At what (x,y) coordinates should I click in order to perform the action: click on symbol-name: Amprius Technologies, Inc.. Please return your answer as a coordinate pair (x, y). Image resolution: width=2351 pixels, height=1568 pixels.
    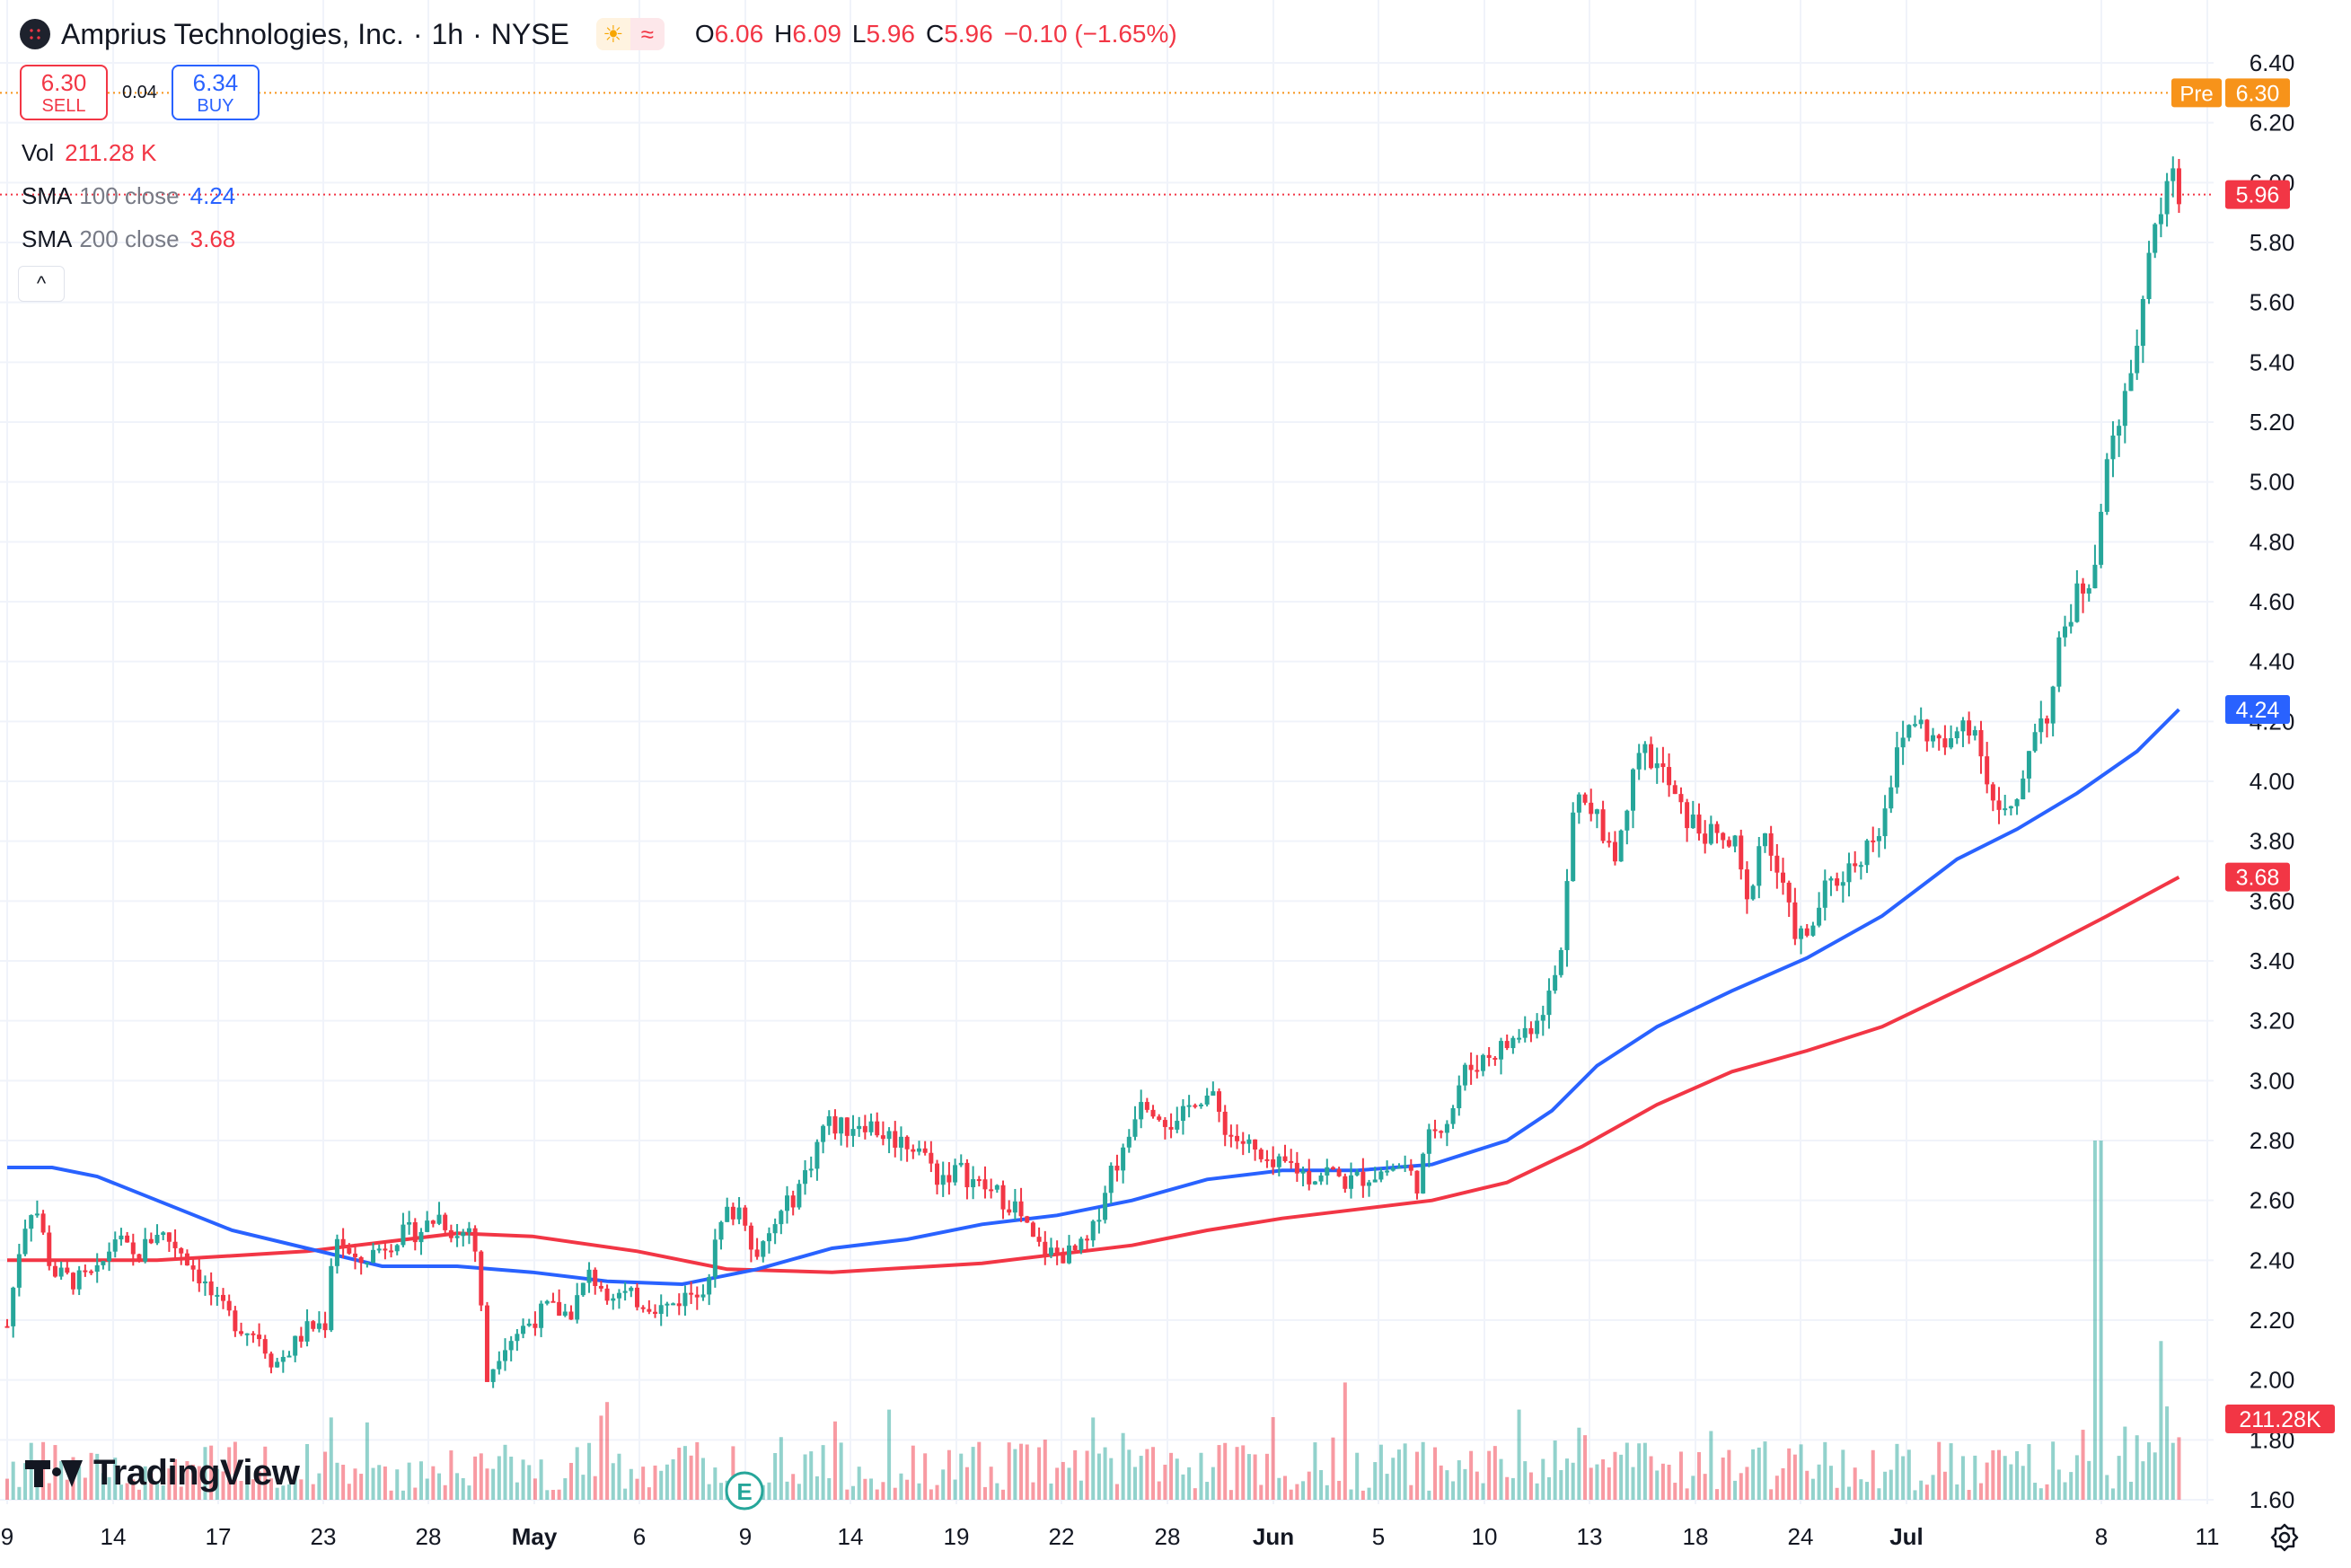
    Looking at the image, I should click on (232, 33).